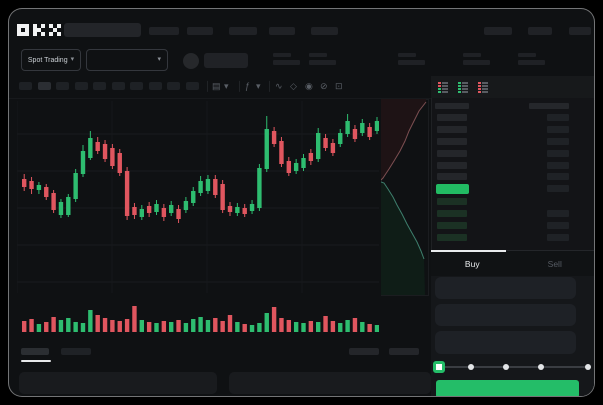 The width and height of the screenshot is (603, 405). Describe the element at coordinates (554, 264) in the screenshot. I see `tab-sell: Sell` at that location.